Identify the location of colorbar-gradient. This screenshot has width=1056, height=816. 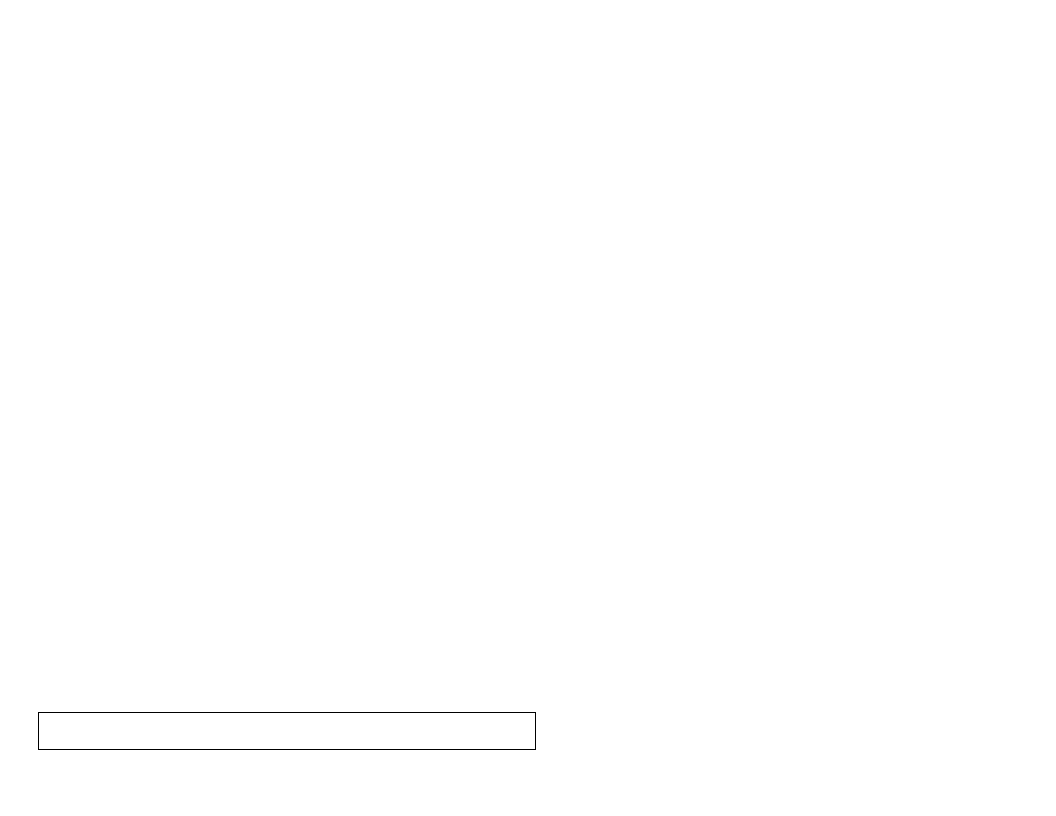
(287, 731).